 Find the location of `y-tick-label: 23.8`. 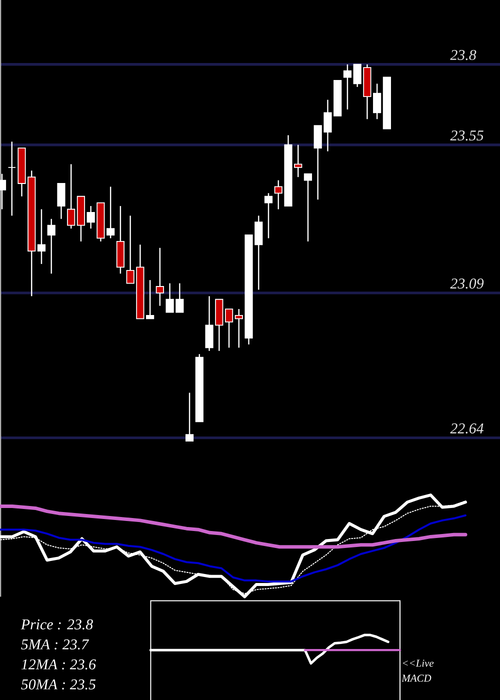

y-tick-label: 23.8 is located at coordinates (463, 55).